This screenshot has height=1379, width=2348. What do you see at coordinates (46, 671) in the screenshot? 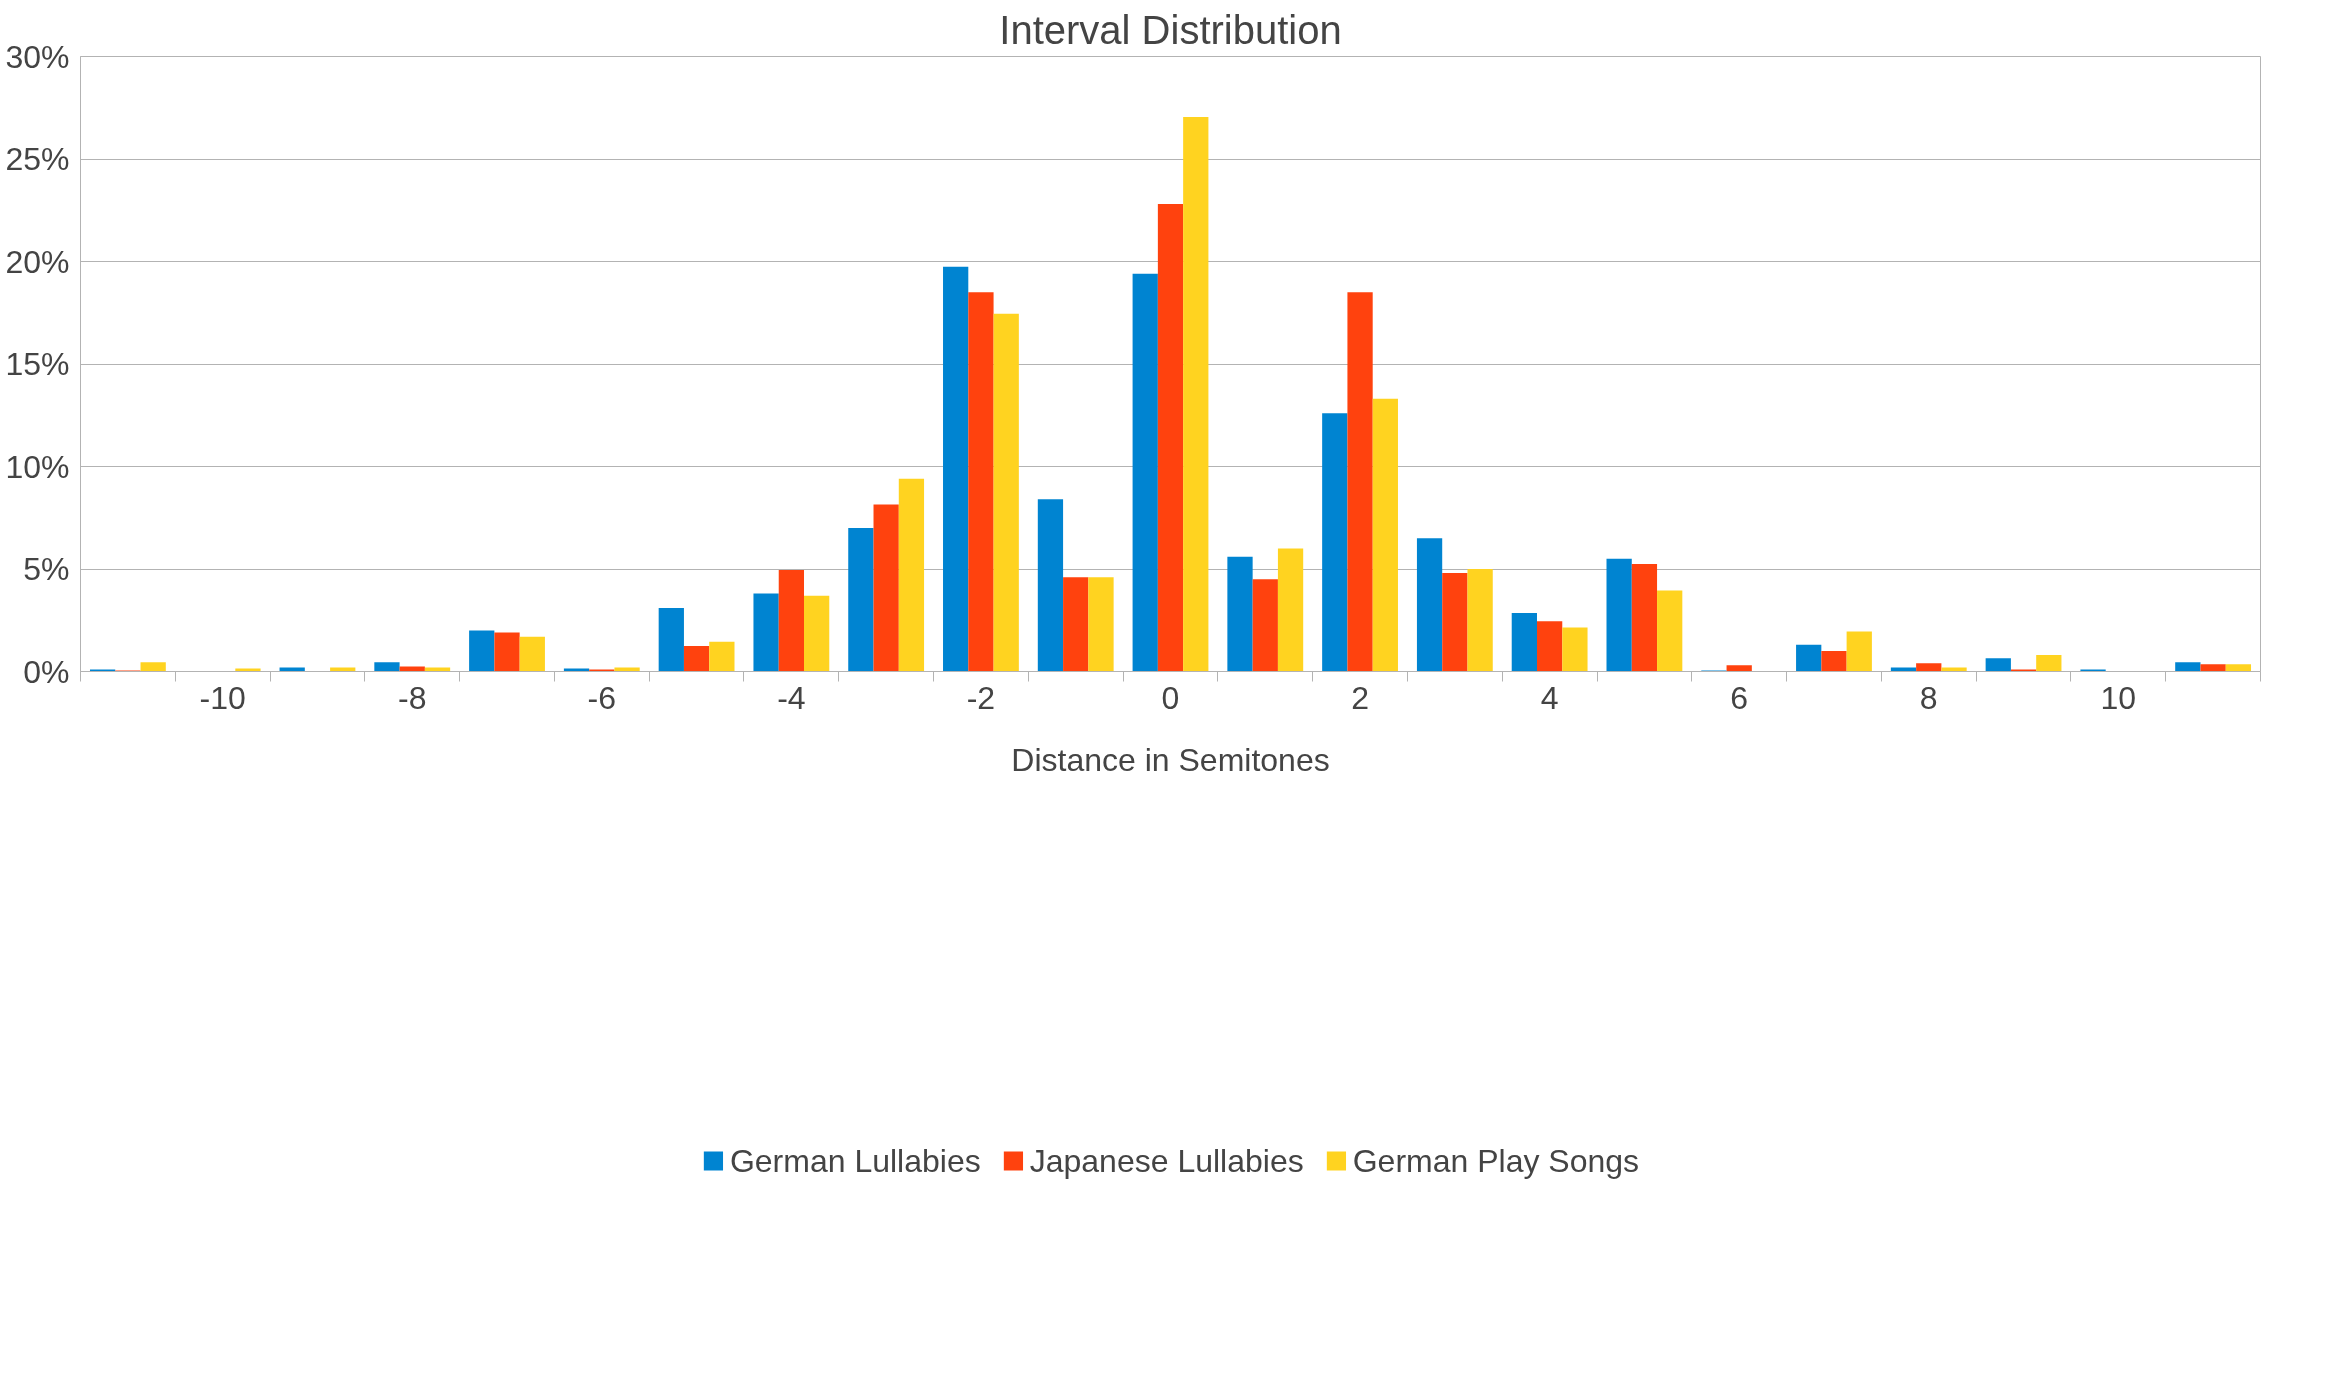
I see `y-tick-label: 0%` at bounding box center [46, 671].